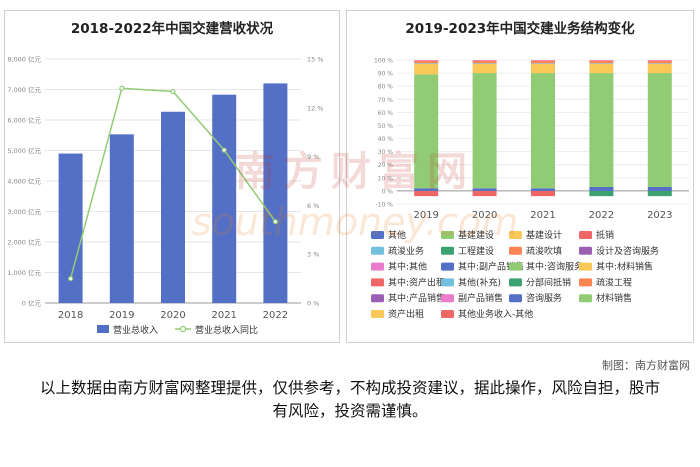 The height and width of the screenshot is (467, 700). Describe the element at coordinates (386, 74) in the screenshot. I see `y-tick-label: 90 %` at that location.